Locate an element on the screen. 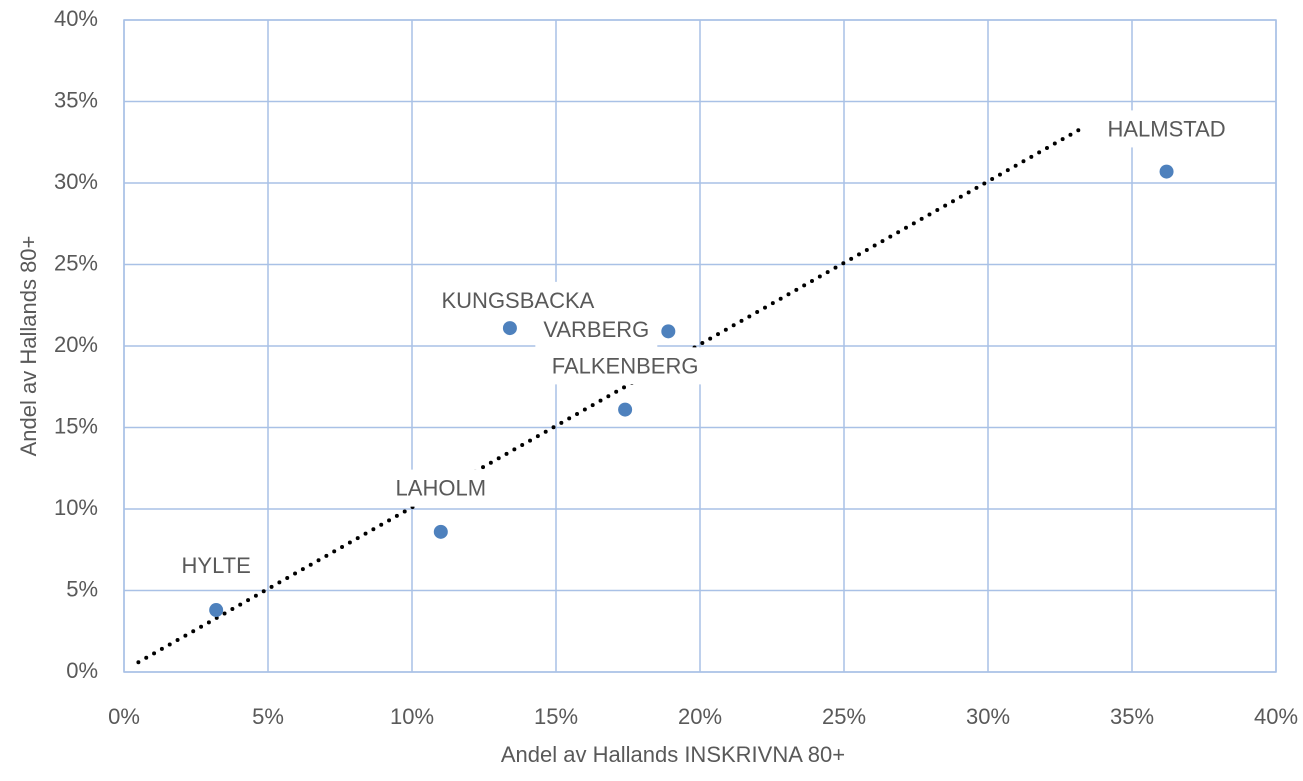  y-tick-label: 15% is located at coordinates (76, 425).